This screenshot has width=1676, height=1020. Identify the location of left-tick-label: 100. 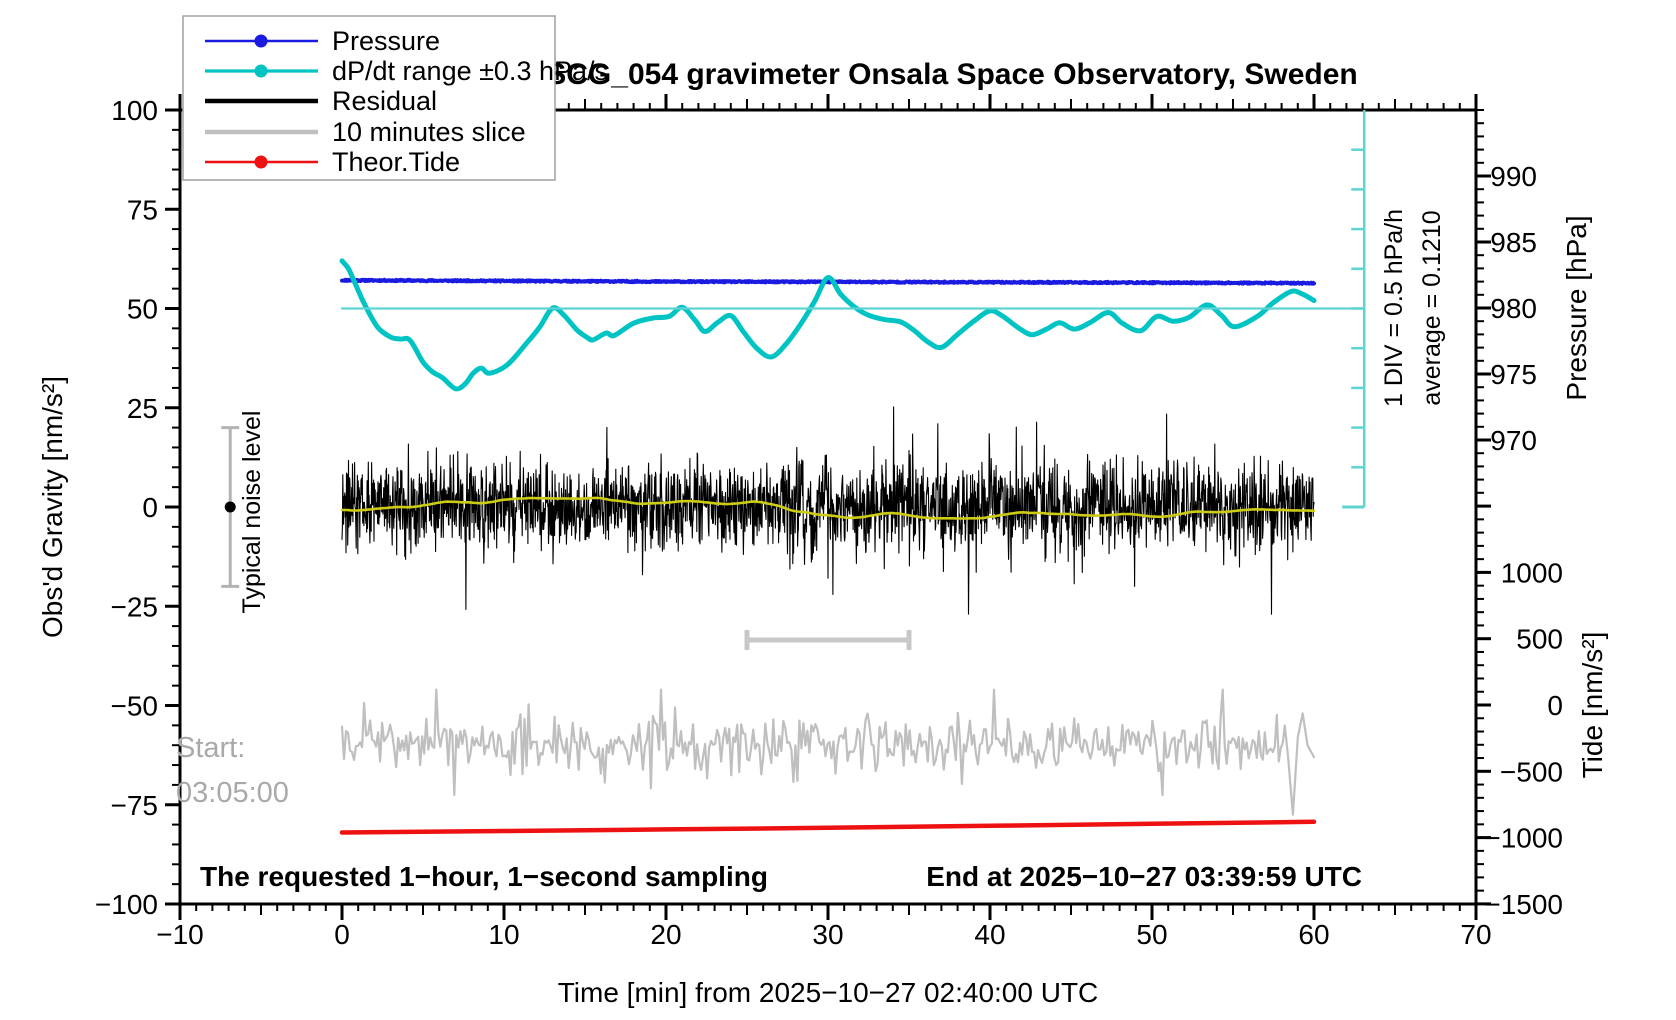
(134, 110).